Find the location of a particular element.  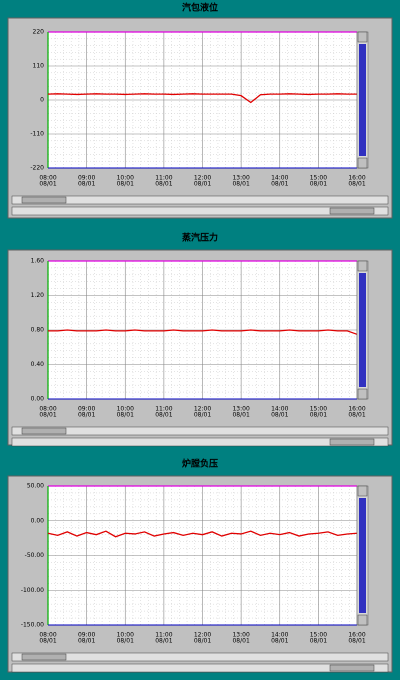

y-tick-label: -100.00 is located at coordinates (32, 590).